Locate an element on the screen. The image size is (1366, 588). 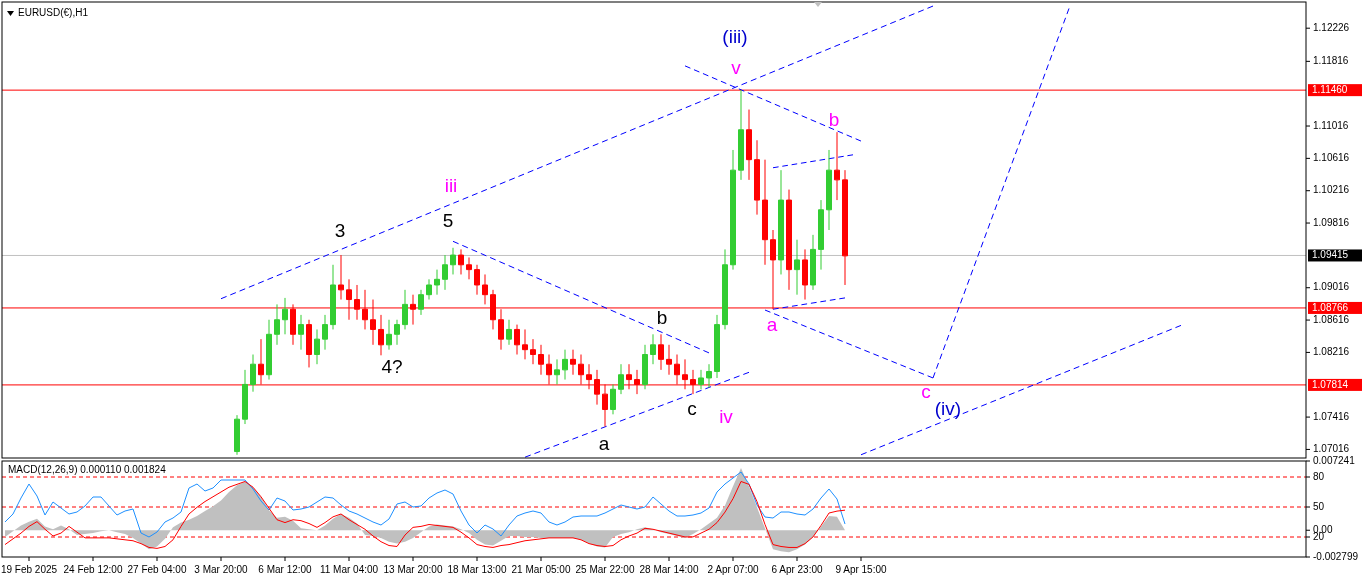
annotation: iv is located at coordinates (726, 416).